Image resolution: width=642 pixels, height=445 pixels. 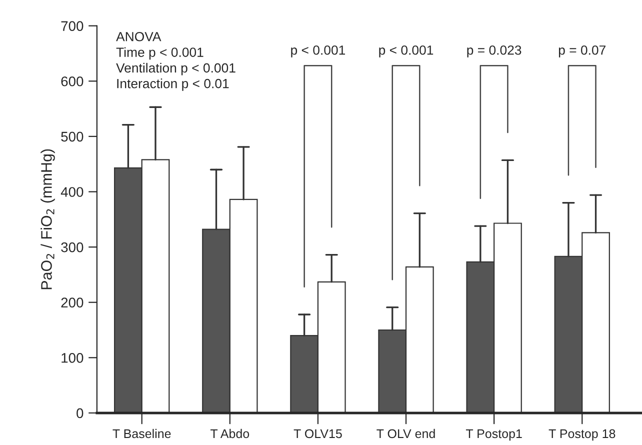 I want to click on annotation: ANOVA Time p < 0.001 Ventilation p < 0.001 Interaction p < 0.01, so click(x=176, y=61).